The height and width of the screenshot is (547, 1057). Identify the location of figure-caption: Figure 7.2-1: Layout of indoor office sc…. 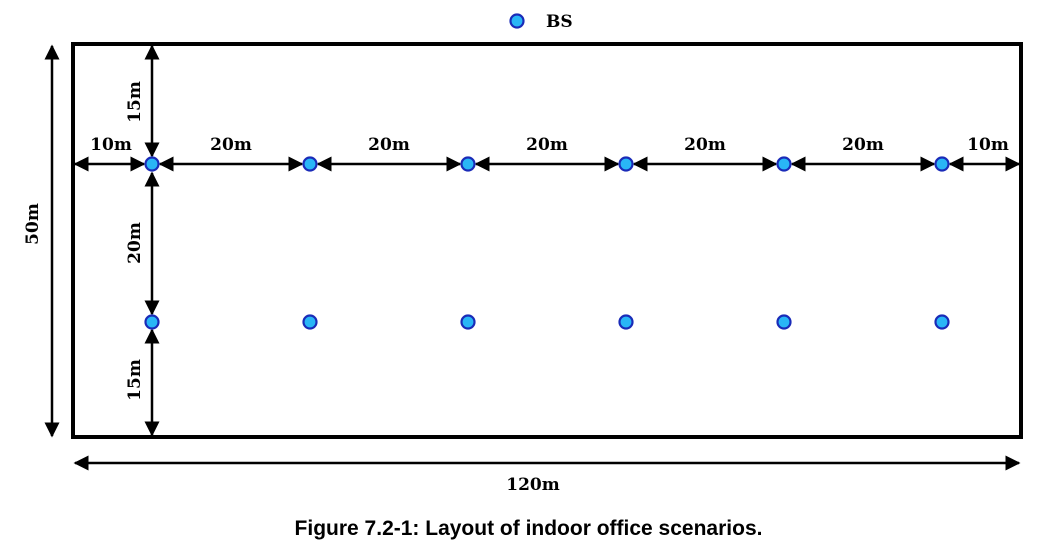
(528, 528).